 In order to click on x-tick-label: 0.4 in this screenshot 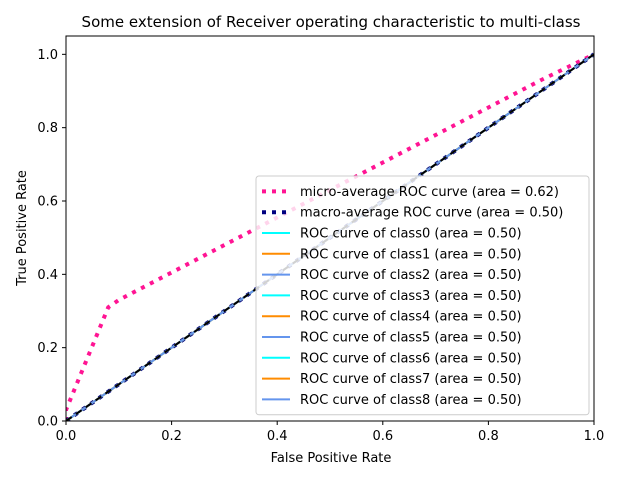, I will do `click(277, 436)`.